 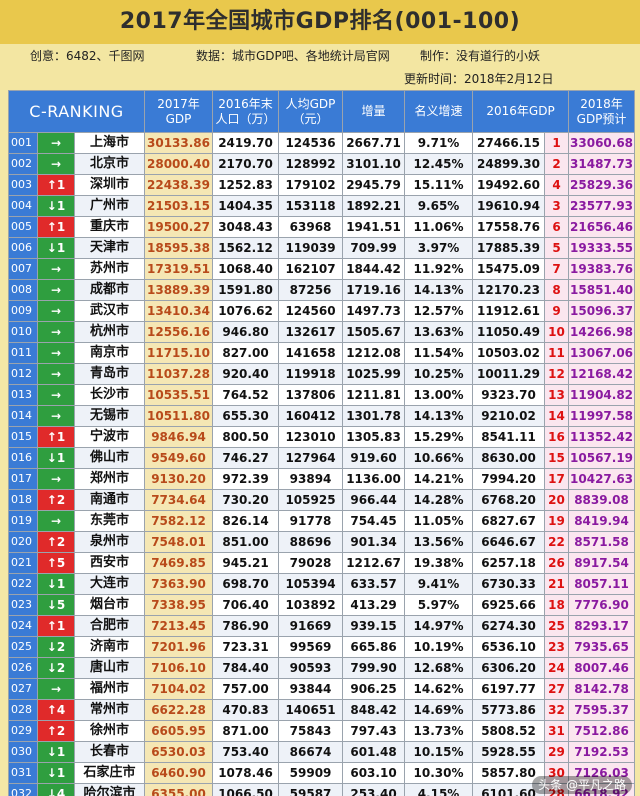 I want to click on gdp-2018-forecast: 11997.58, so click(x=602, y=416).